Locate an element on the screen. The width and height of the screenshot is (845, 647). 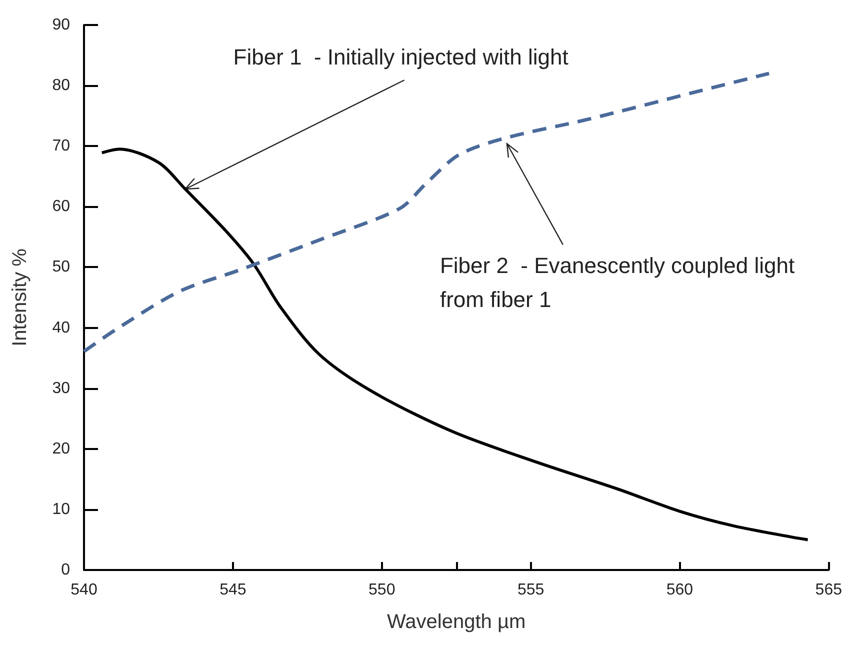
y-axis-title: Intensity % is located at coordinates (20, 297).